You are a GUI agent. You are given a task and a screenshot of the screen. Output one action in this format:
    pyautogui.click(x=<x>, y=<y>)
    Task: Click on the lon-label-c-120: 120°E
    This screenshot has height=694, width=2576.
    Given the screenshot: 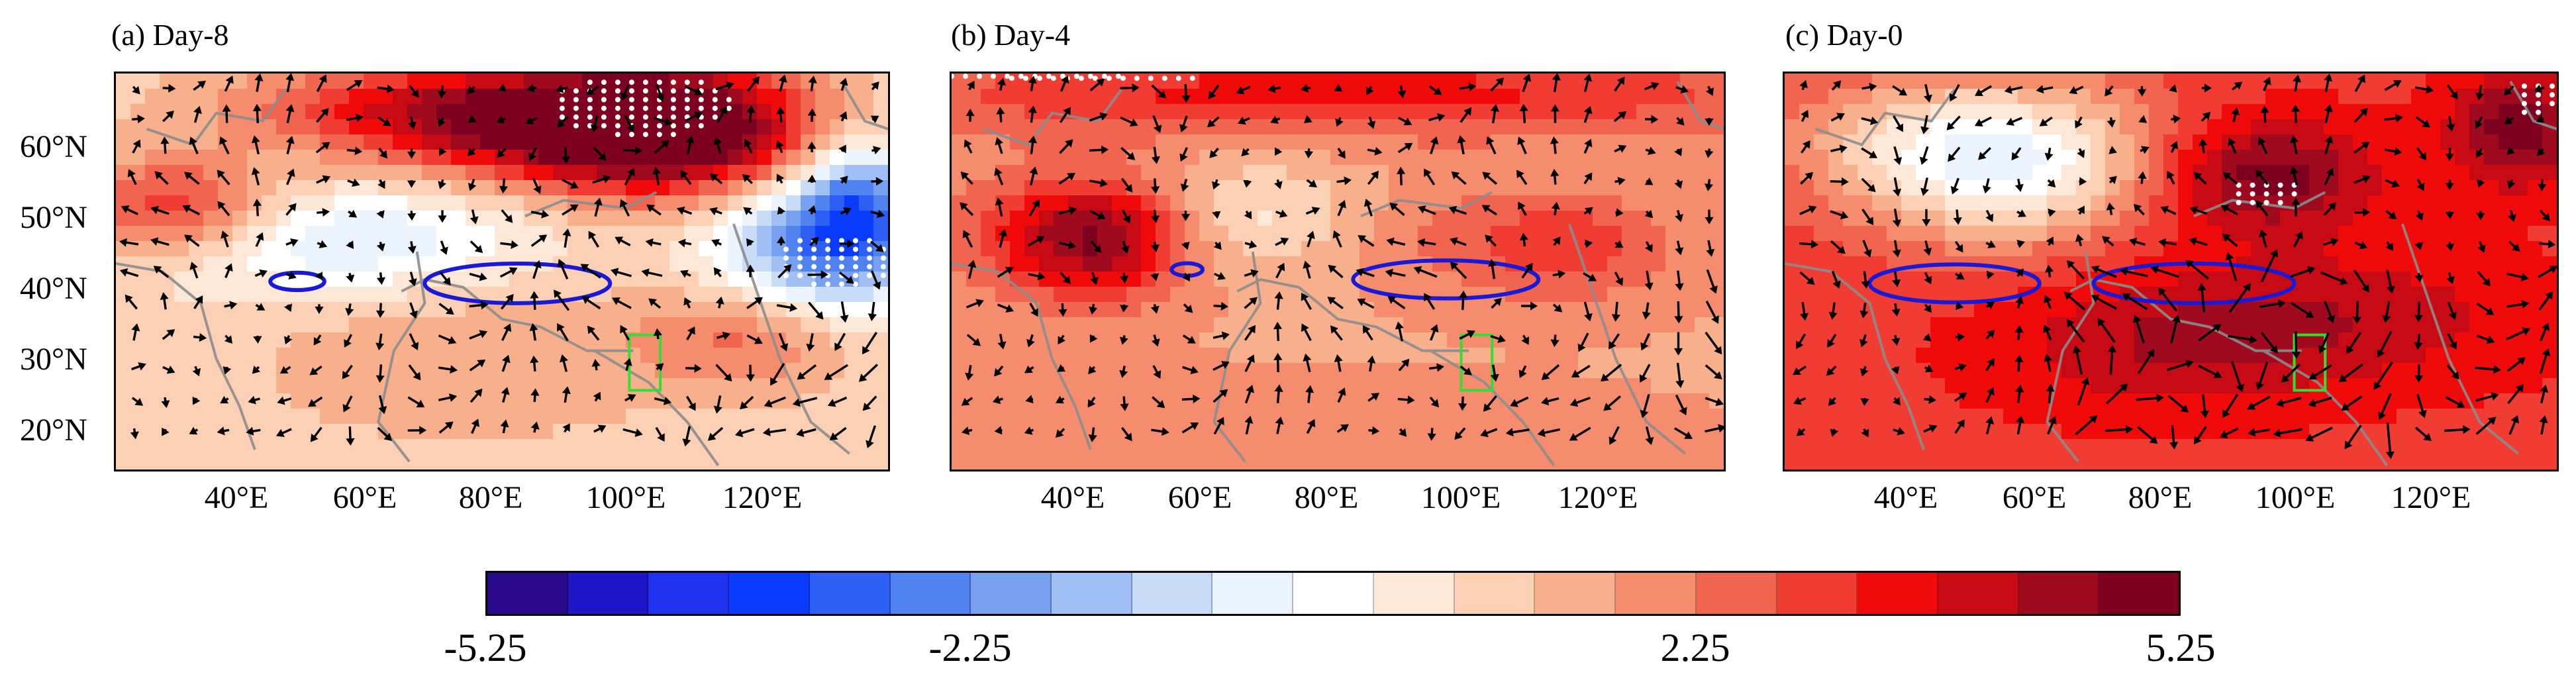 What is the action you would take?
    pyautogui.click(x=2431, y=498)
    